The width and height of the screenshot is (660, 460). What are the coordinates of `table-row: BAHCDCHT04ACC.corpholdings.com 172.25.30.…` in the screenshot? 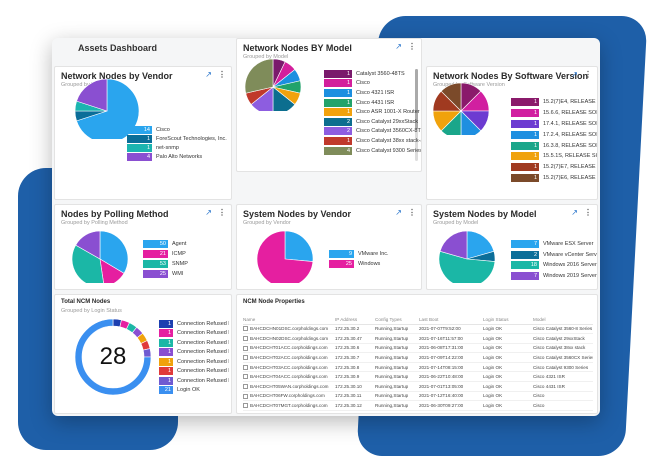 It's located at (418, 377).